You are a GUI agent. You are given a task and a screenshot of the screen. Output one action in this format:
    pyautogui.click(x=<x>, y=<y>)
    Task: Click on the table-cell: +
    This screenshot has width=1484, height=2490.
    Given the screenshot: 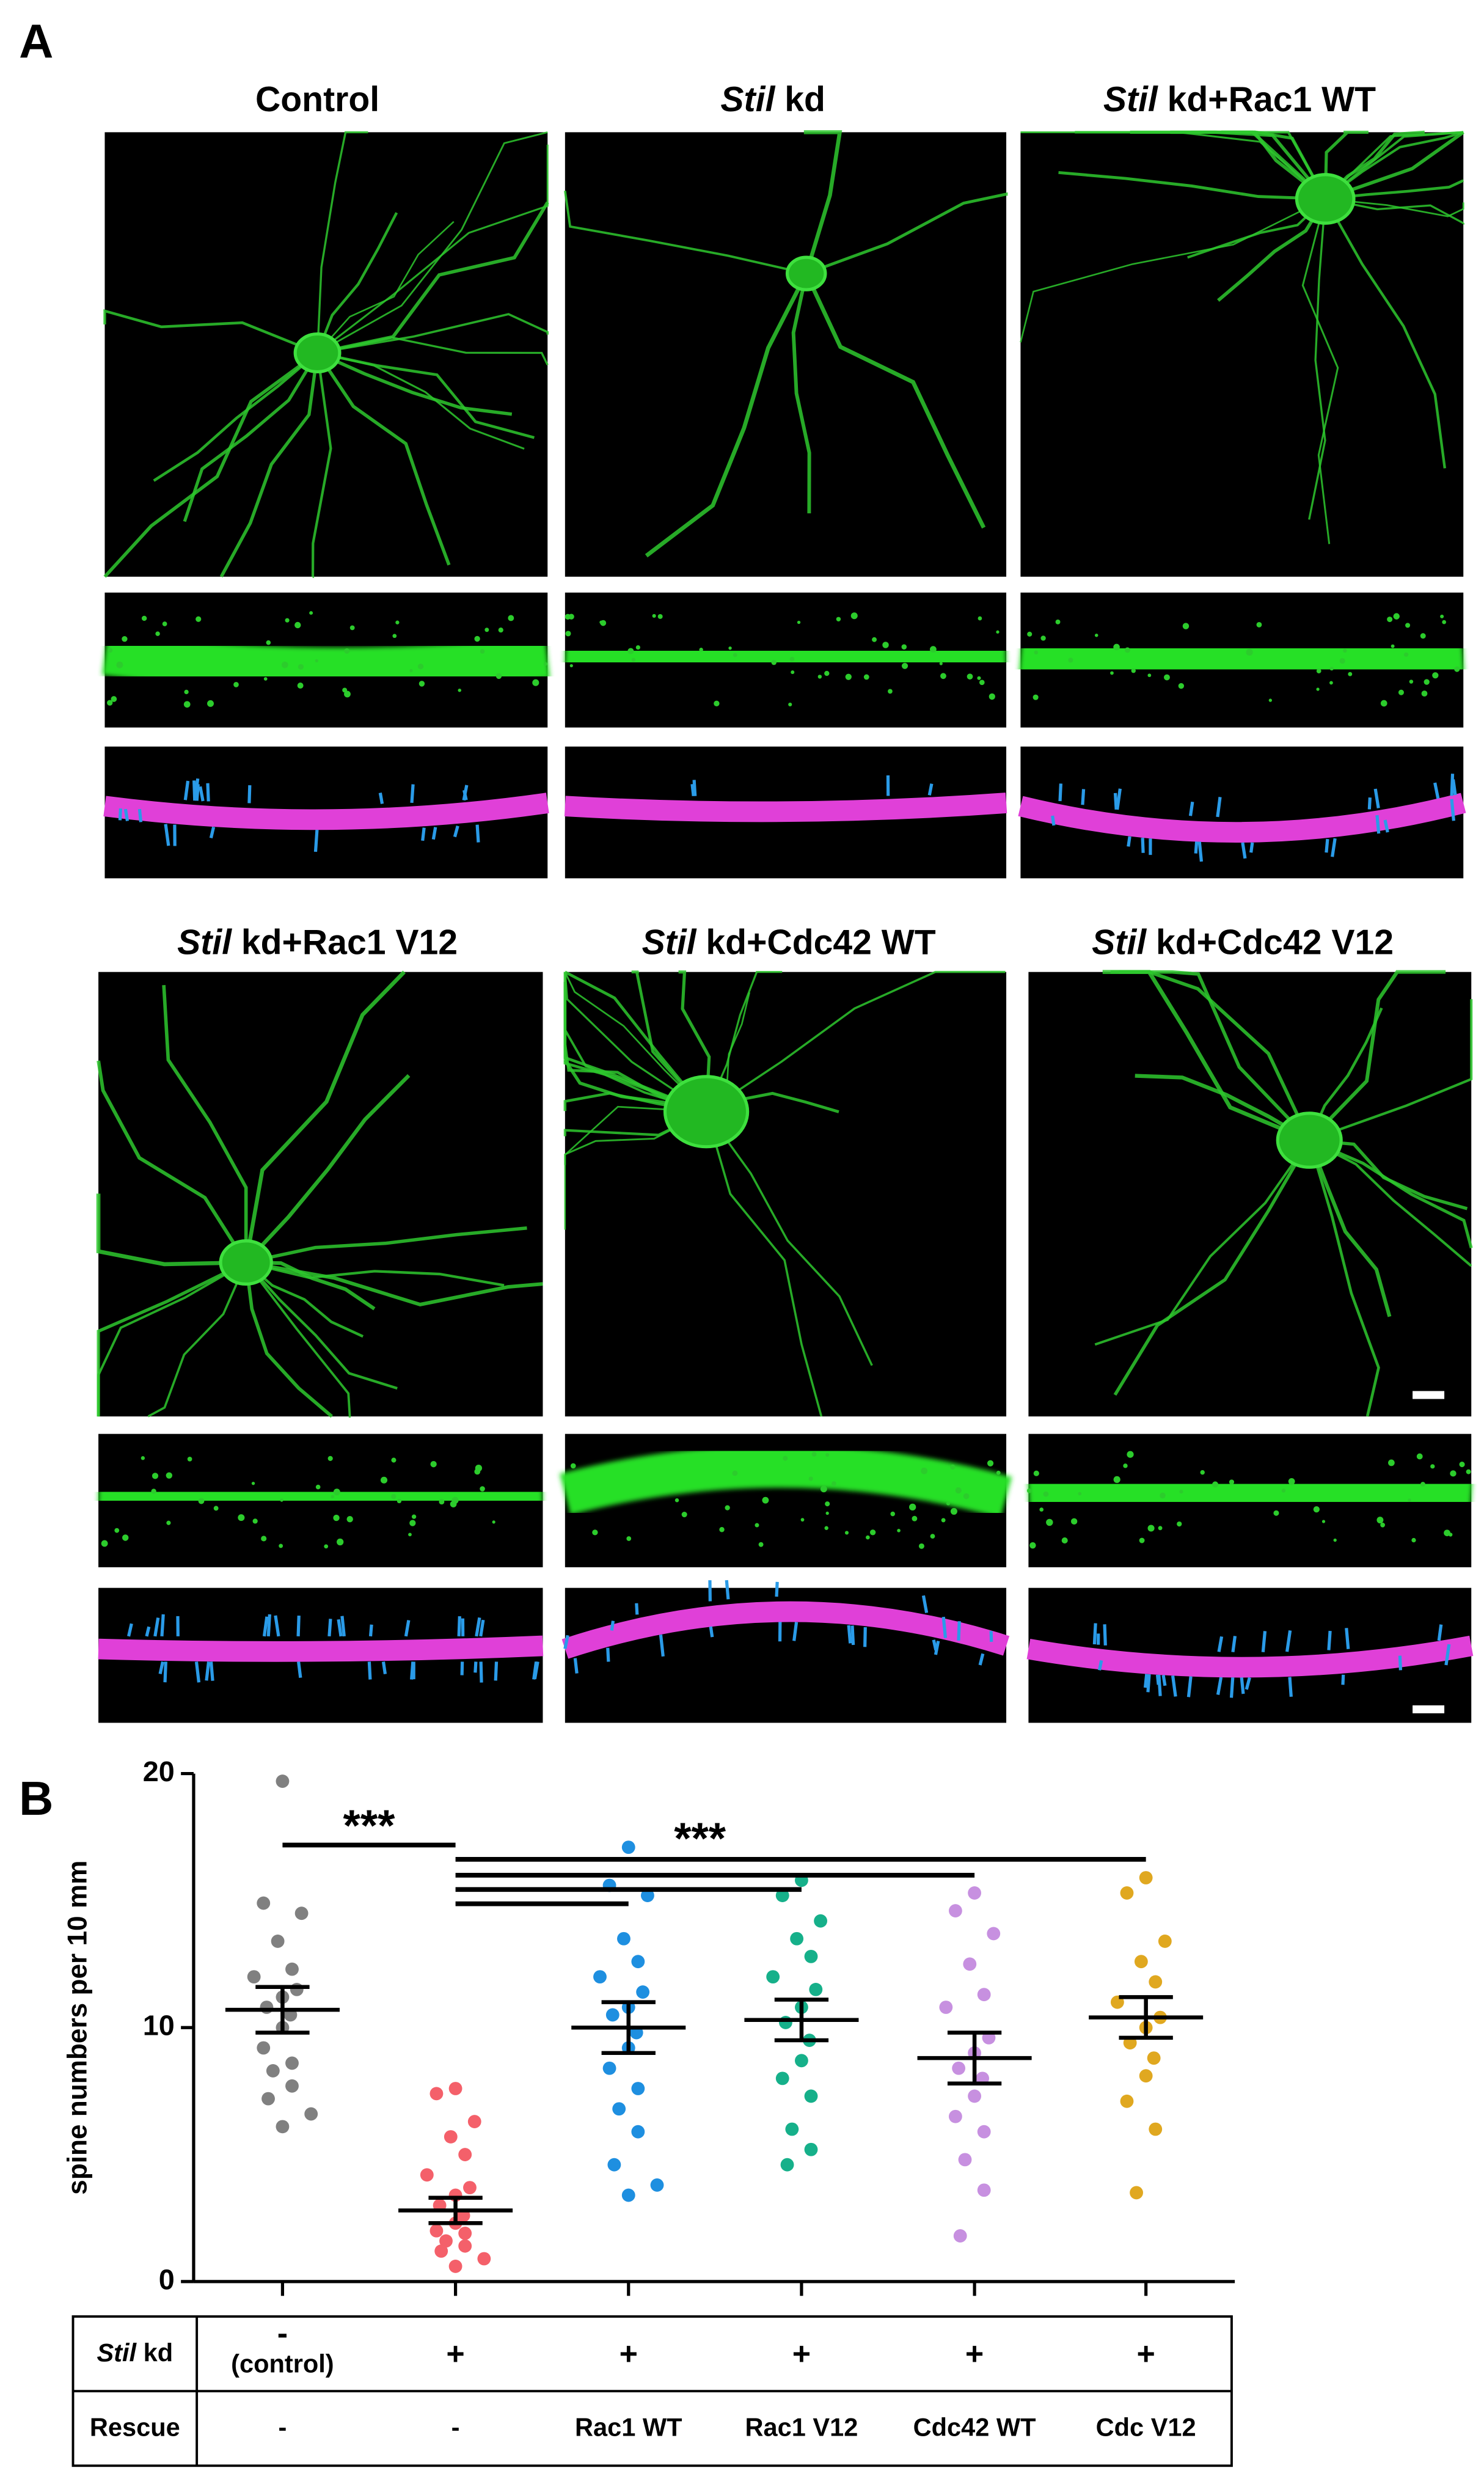 What is the action you would take?
    pyautogui.click(x=801, y=2354)
    